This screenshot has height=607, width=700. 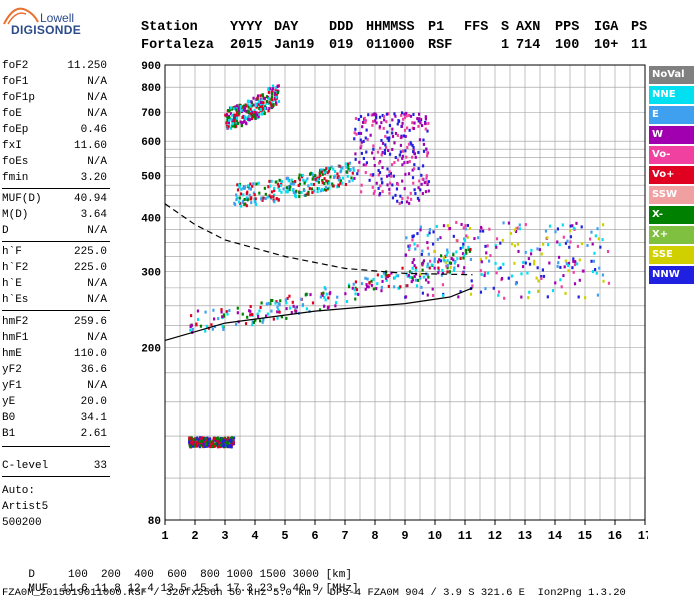 What do you see at coordinates (239, 575) in the screenshot?
I see `footer-distance-value: 1000` at bounding box center [239, 575].